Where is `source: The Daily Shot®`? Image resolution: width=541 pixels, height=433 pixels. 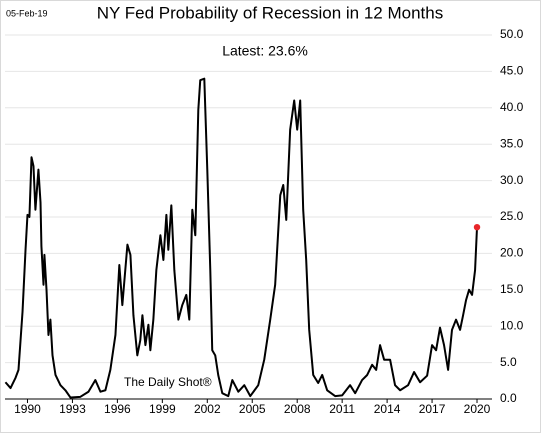 source: The Daily Shot® is located at coordinates (168, 382).